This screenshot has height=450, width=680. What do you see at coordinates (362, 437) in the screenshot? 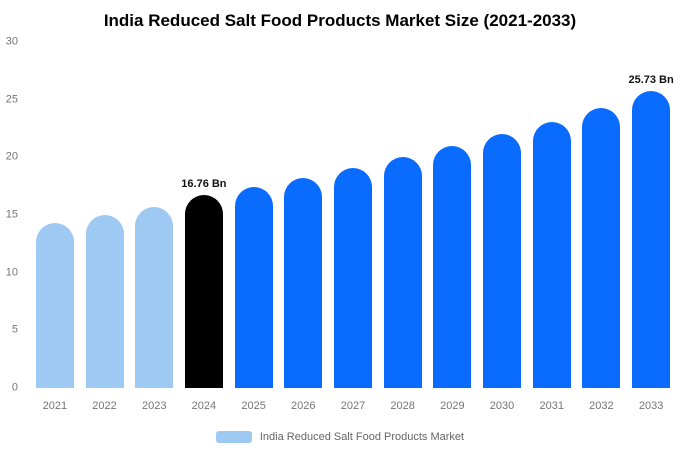
I see `legend-label: India Reduced Salt Food Products Market` at bounding box center [362, 437].